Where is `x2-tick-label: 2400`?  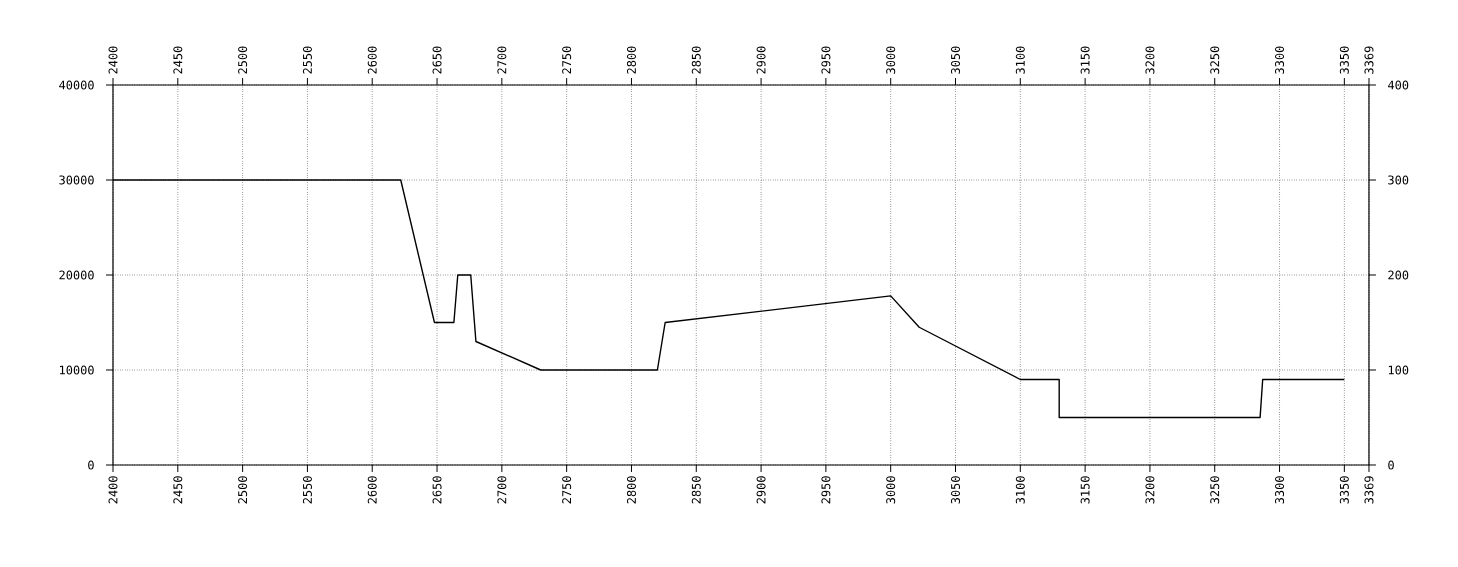 x2-tick-label: 2400 is located at coordinates (113, 490).